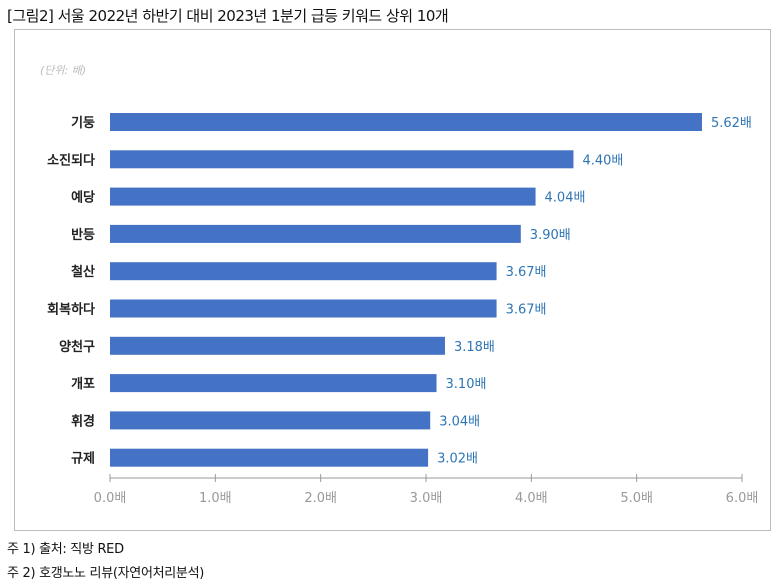 This screenshot has width=779, height=585. Describe the element at coordinates (459, 421) in the screenshot. I see `data-label: 3.04배` at that location.